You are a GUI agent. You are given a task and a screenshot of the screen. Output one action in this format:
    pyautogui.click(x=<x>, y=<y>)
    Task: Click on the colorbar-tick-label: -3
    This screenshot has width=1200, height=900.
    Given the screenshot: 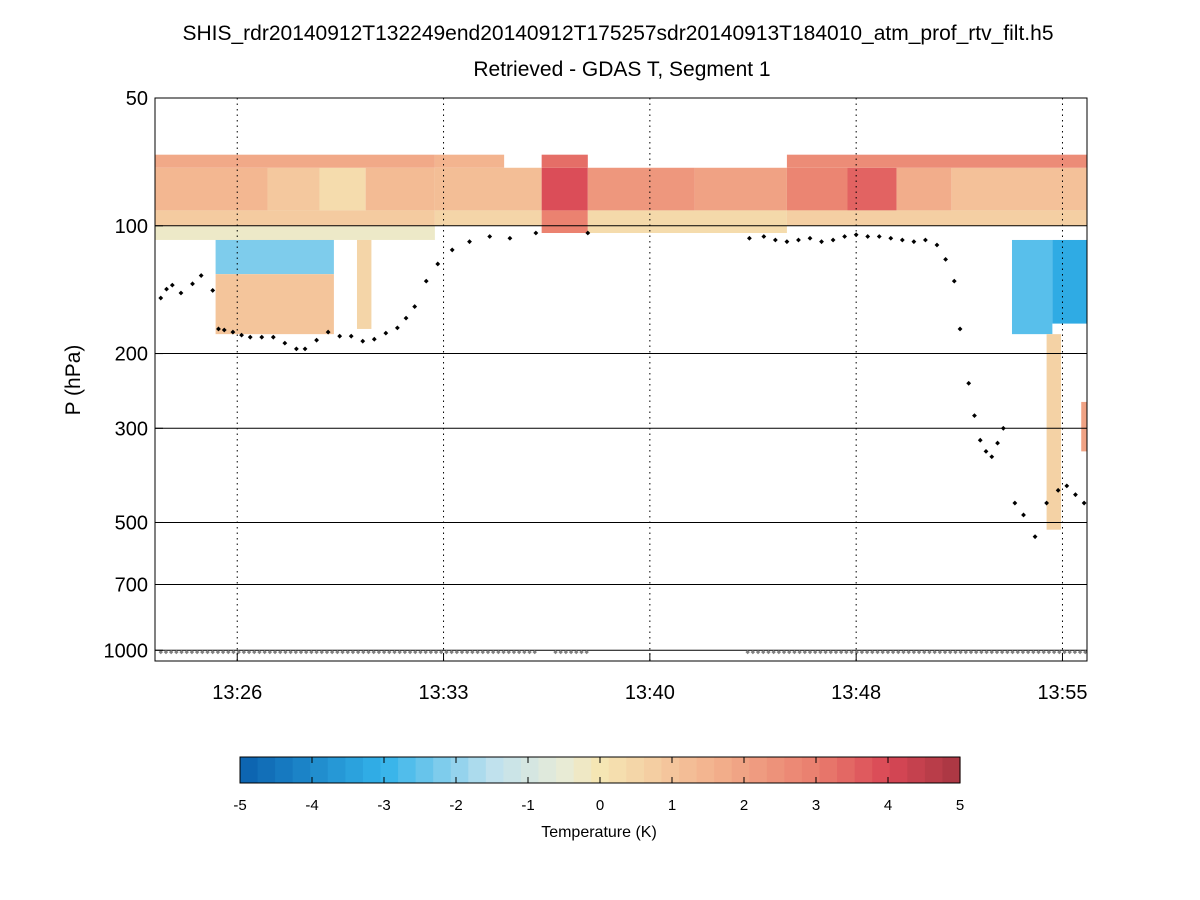 What is the action you would take?
    pyautogui.click(x=383, y=805)
    